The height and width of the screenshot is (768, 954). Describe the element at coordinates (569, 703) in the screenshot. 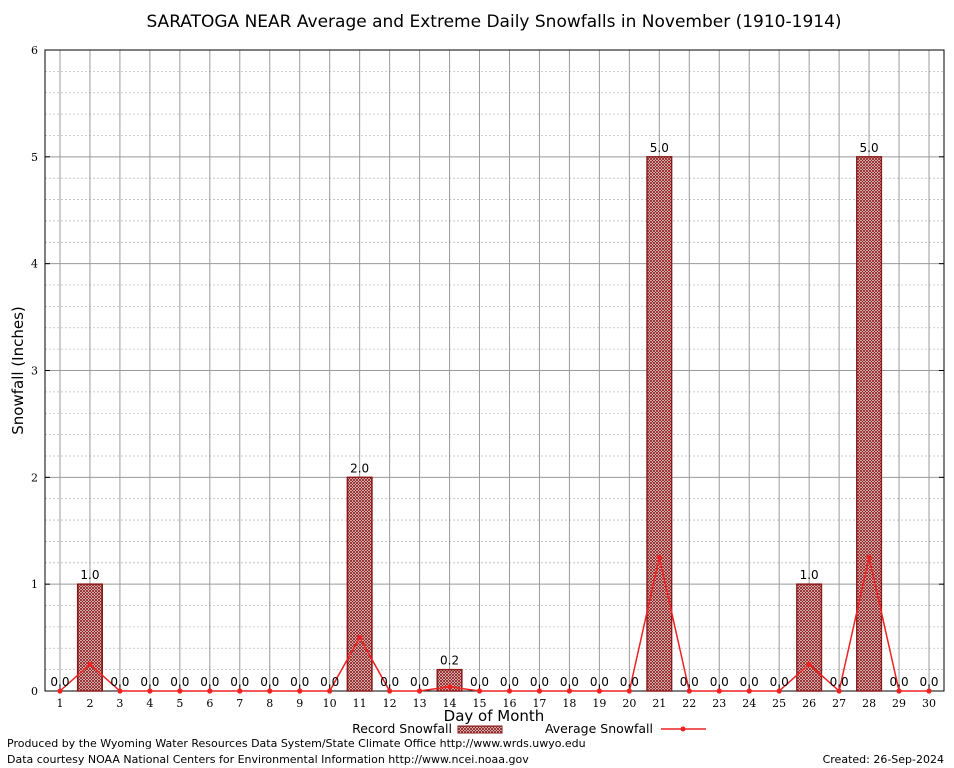

I see `x-tick-label: 18` at that location.